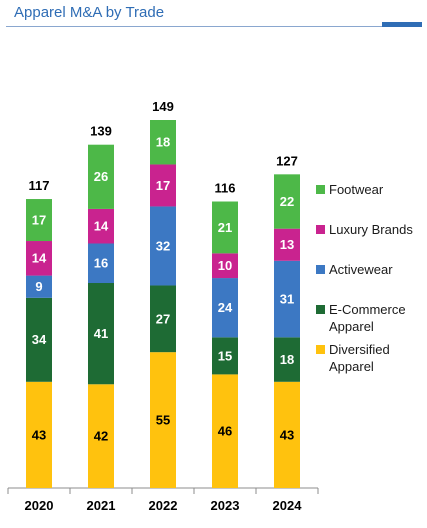 This screenshot has width=427, height=528. I want to click on legend-swatch-activewear, so click(320, 269).